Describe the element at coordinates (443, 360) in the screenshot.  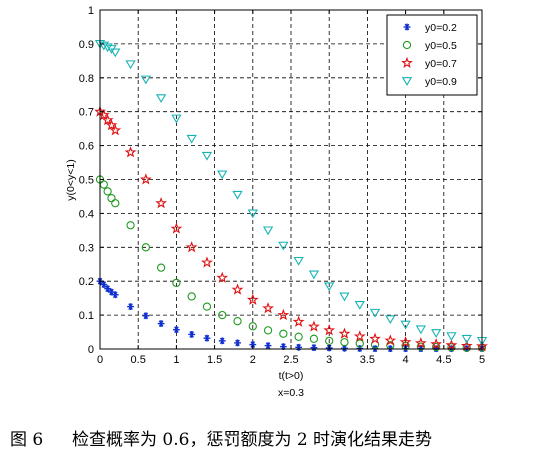
I see `x-tick-label: 4.5` at that location.